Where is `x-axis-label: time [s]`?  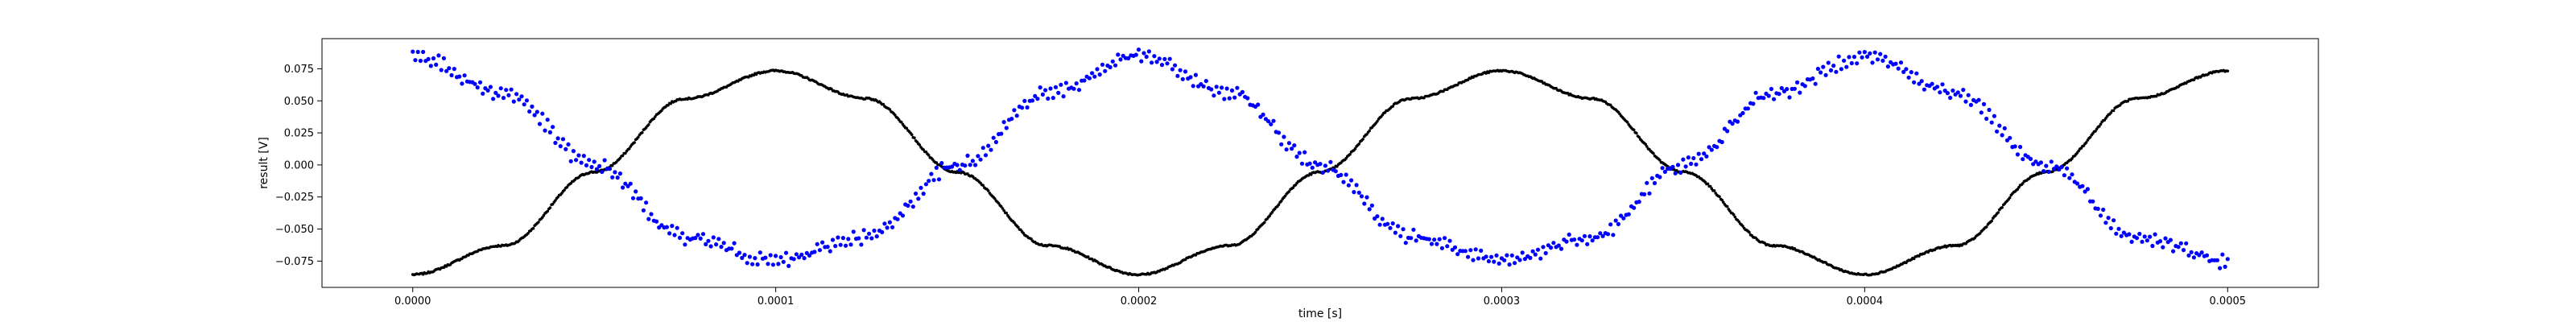
x-axis-label: time [s] is located at coordinates (1320, 314).